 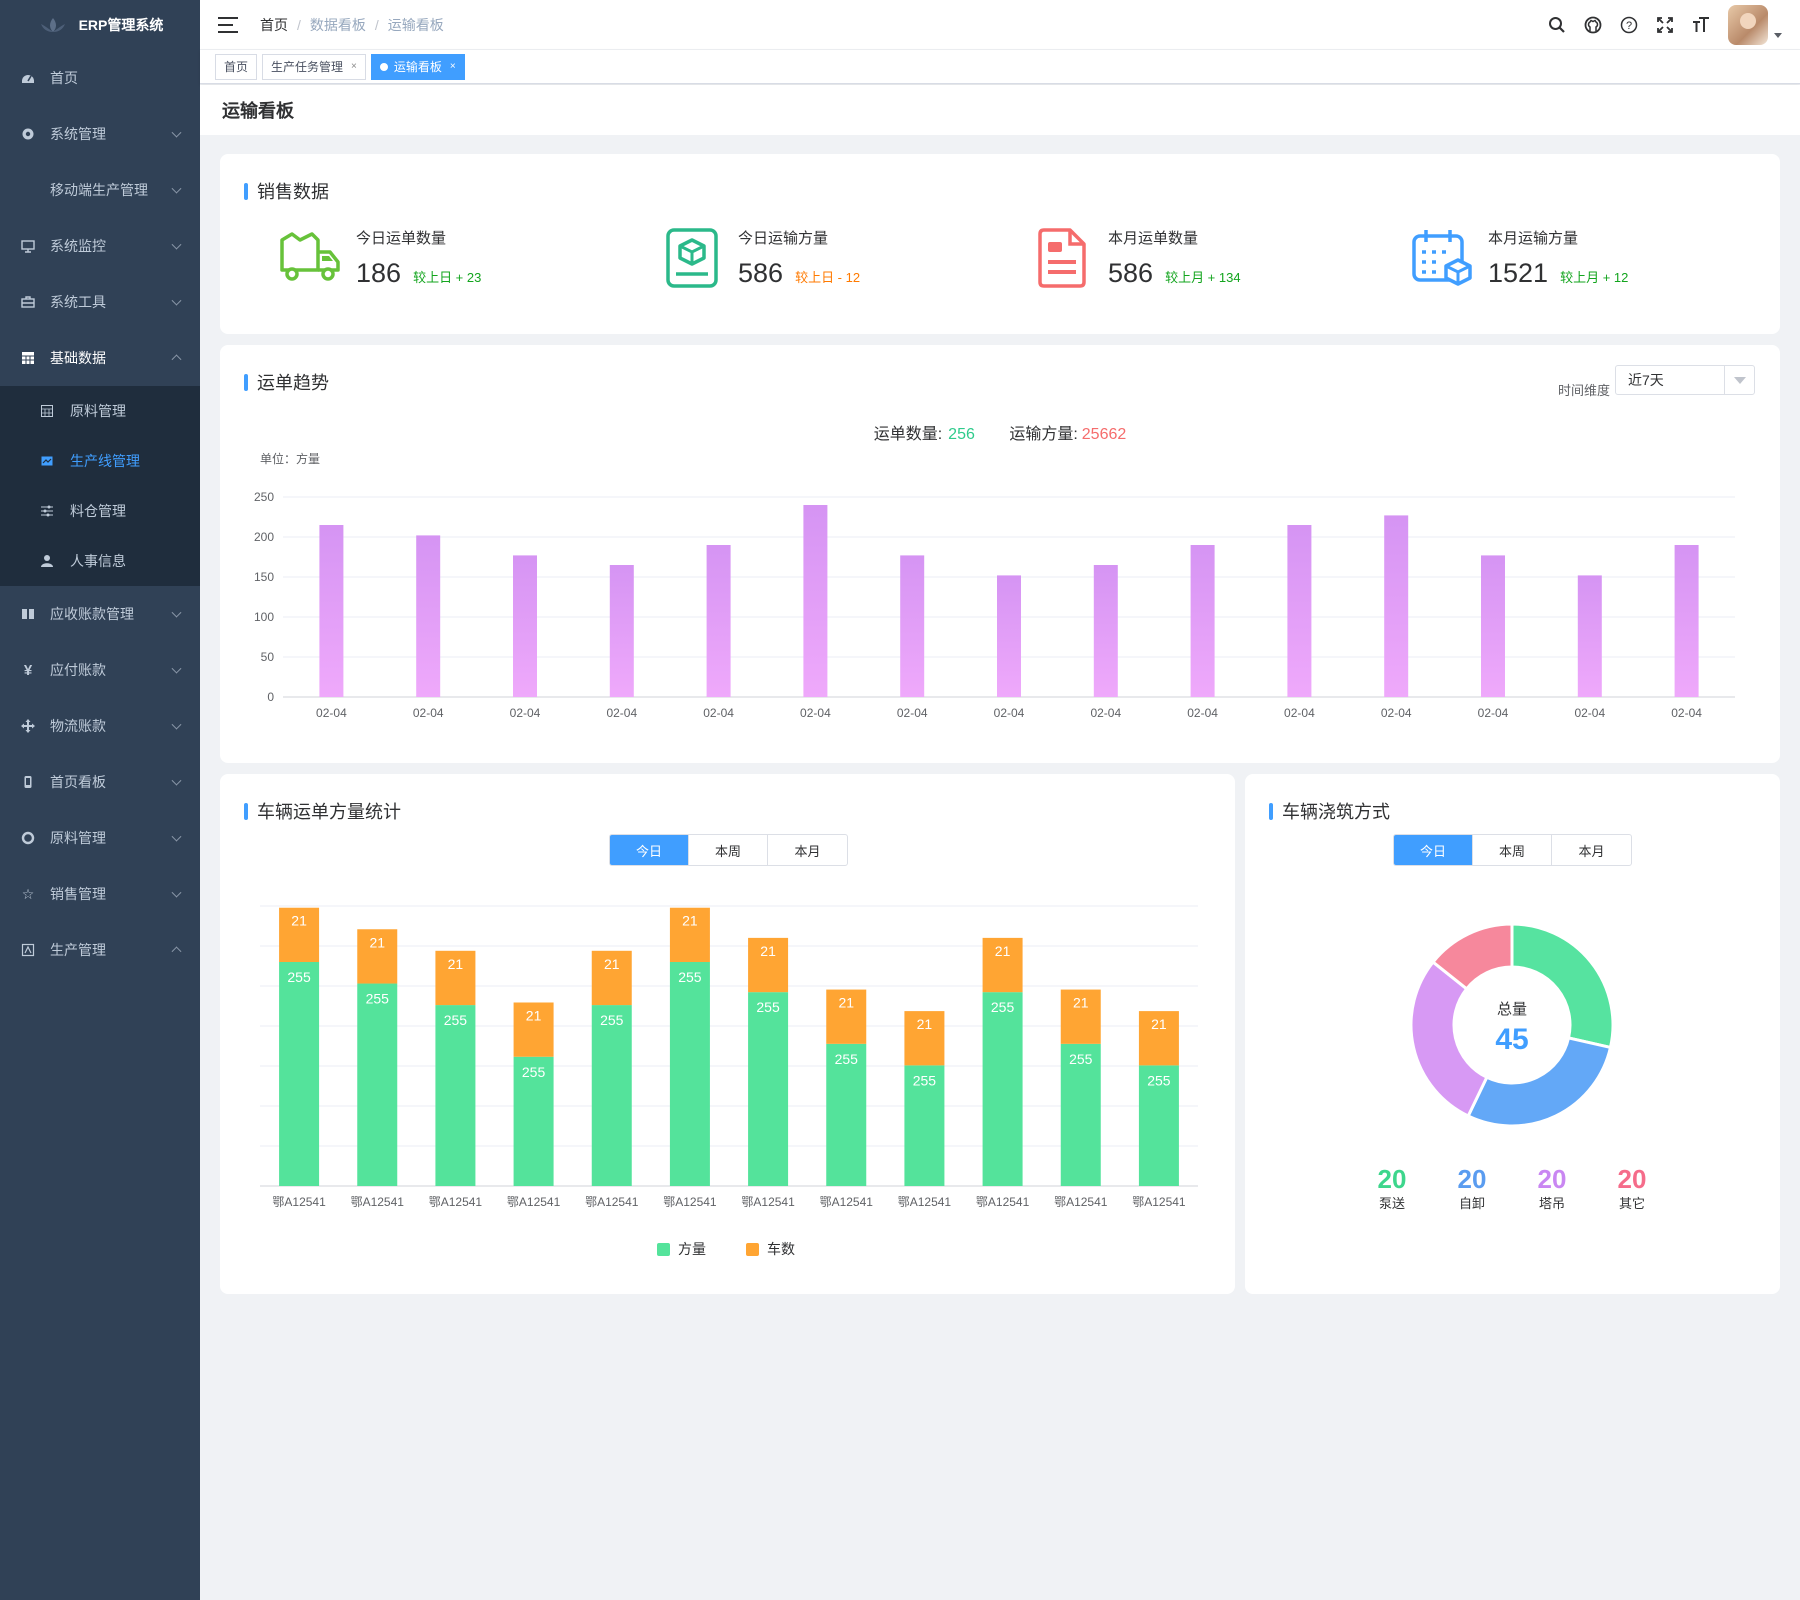 What do you see at coordinates (1593, 25) in the screenshot?
I see `github-icon` at bounding box center [1593, 25].